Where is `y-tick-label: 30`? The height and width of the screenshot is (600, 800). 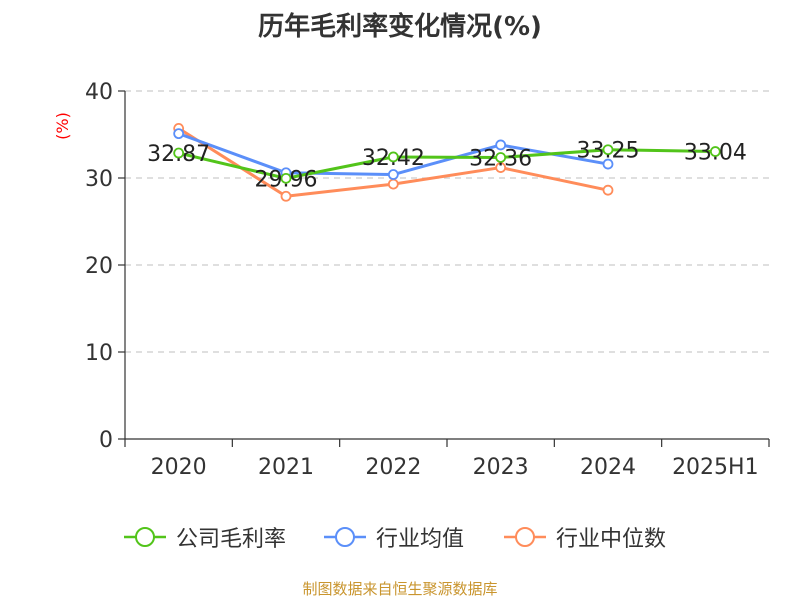
y-tick-label: 30 is located at coordinates (99, 179).